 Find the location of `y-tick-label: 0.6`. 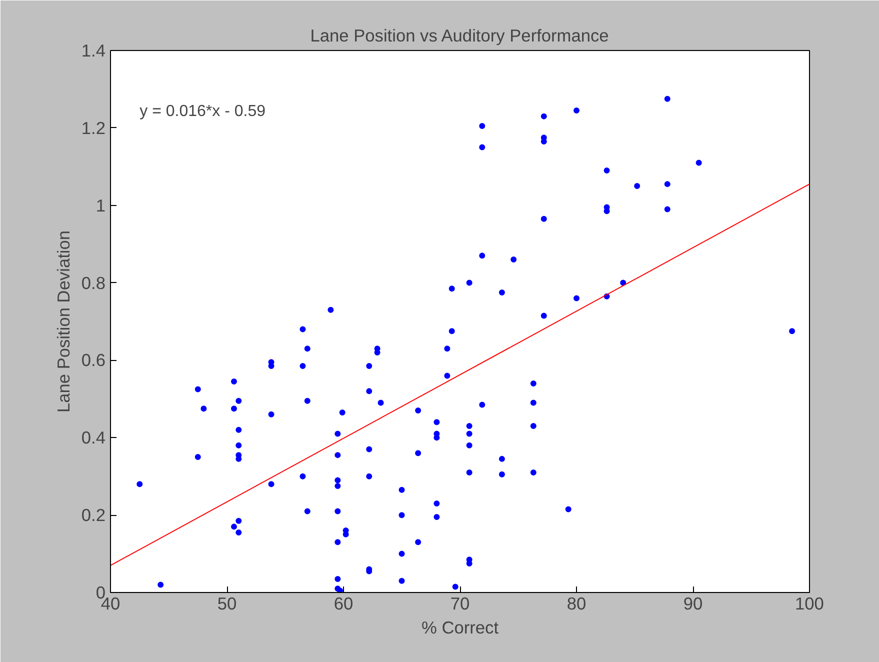

y-tick-label: 0.6 is located at coordinates (93, 360).